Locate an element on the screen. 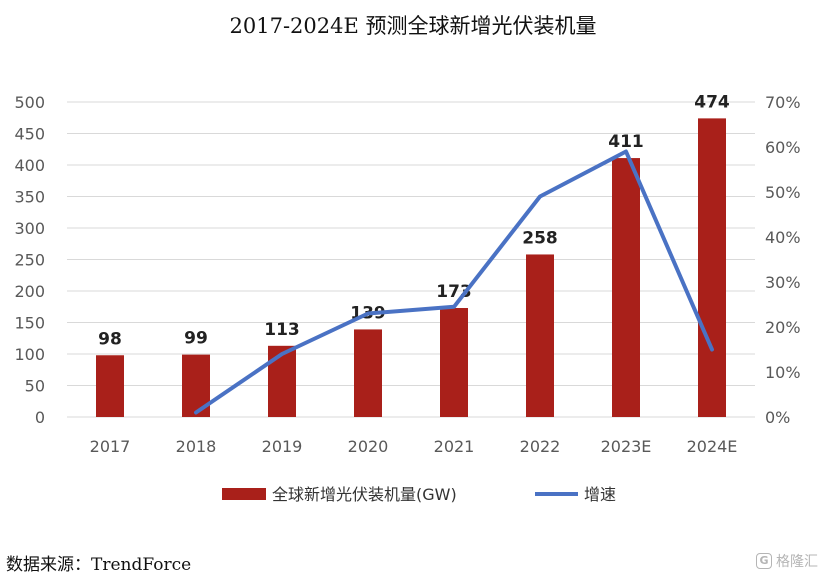 The height and width of the screenshot is (579, 826). x-tick-label: 2020 is located at coordinates (368, 446).